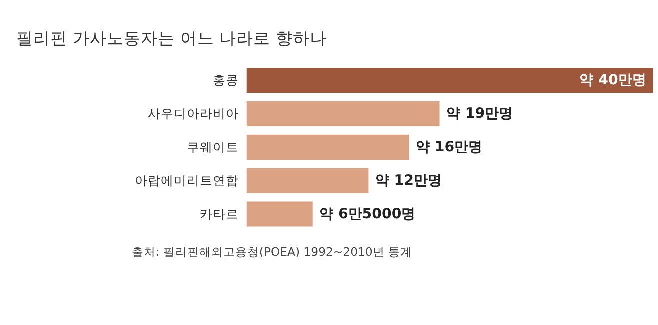 The width and height of the screenshot is (658, 325). Describe the element at coordinates (171, 38) in the screenshot. I see `chart-title: 필리핀 가사노동자는 어느 나라로 향하나` at that location.